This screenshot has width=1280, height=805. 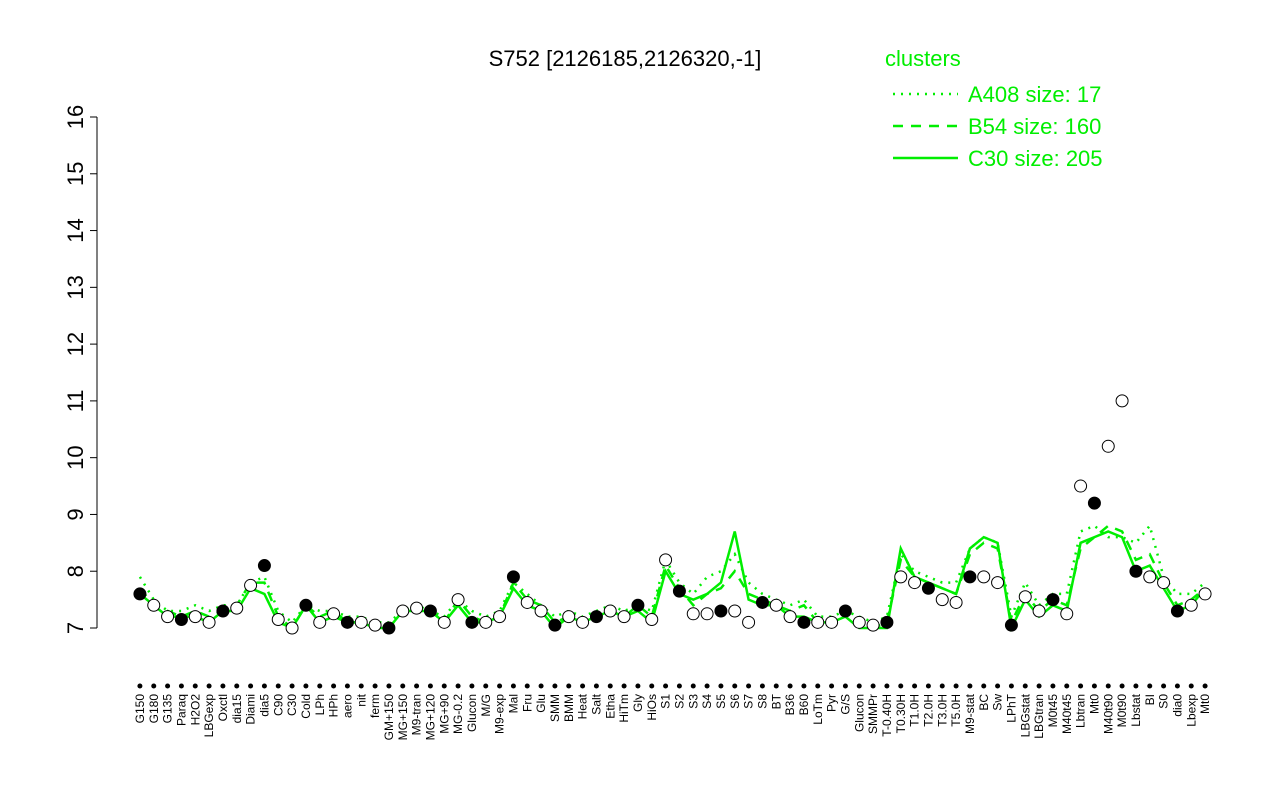 I want to click on x-tick-label: Diami, so click(x=251, y=709).